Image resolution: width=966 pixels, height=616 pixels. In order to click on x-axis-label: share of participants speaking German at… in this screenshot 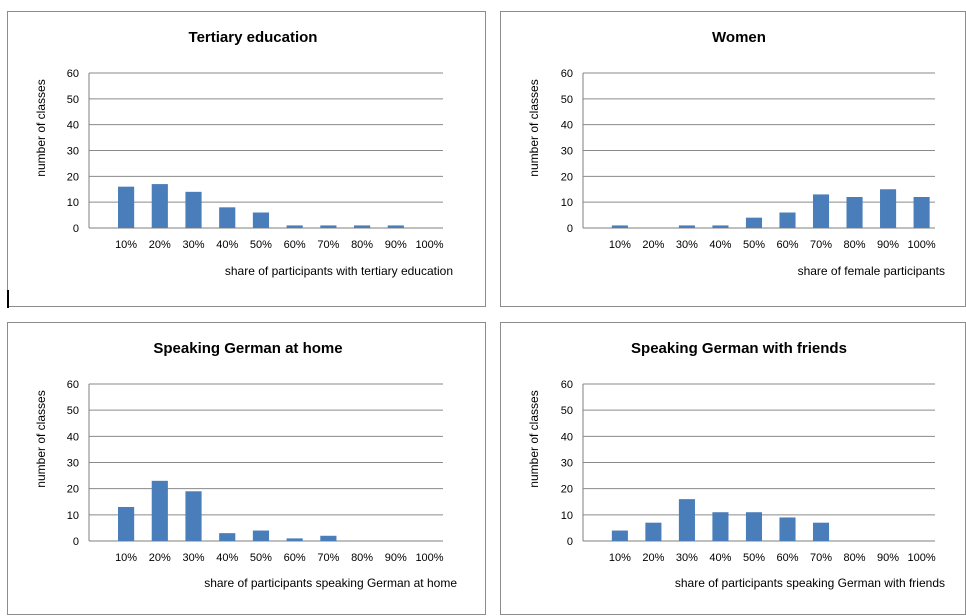, I will do `click(330, 583)`.